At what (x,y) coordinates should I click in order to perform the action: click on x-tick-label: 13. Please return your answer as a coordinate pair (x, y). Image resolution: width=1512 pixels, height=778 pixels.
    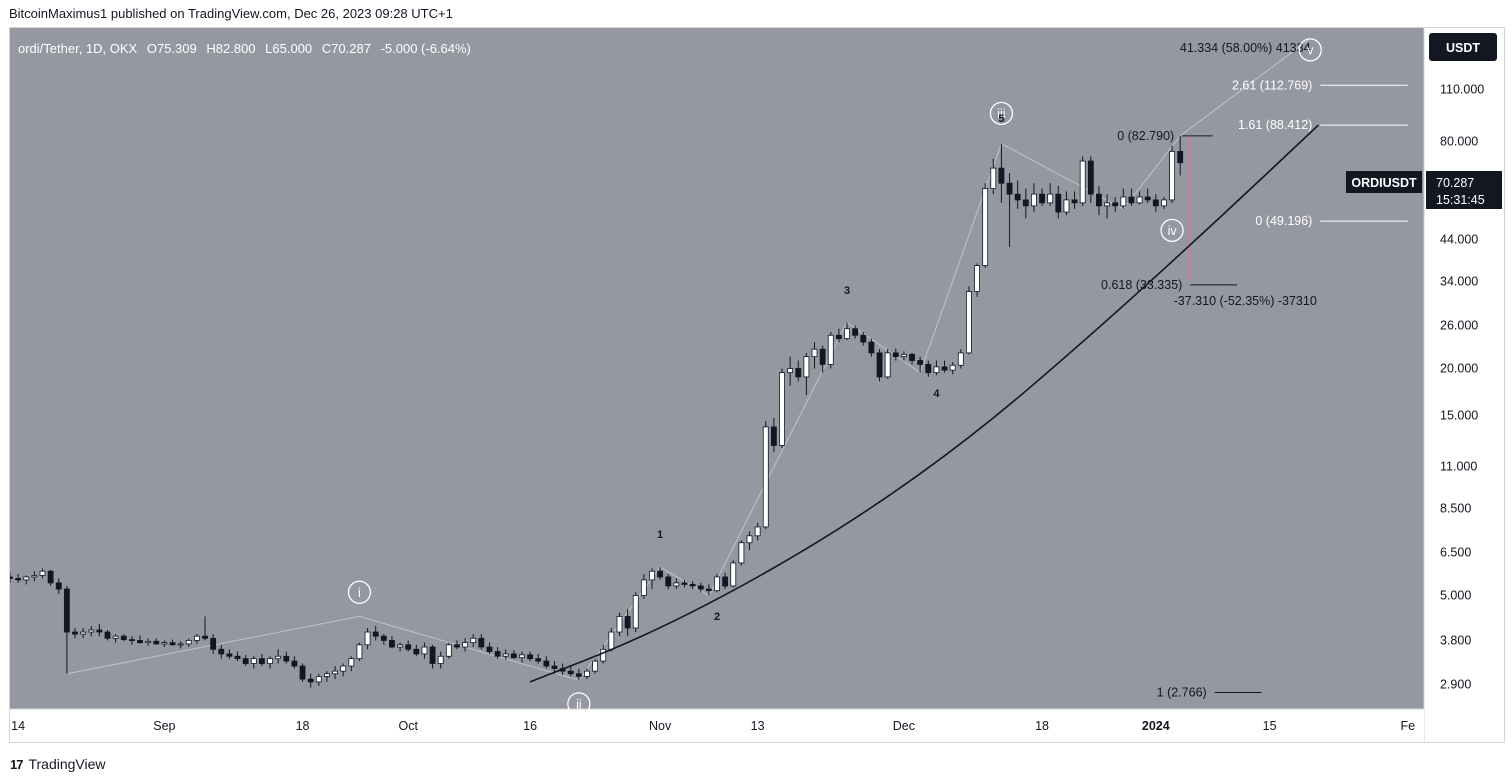
    Looking at the image, I should click on (758, 726).